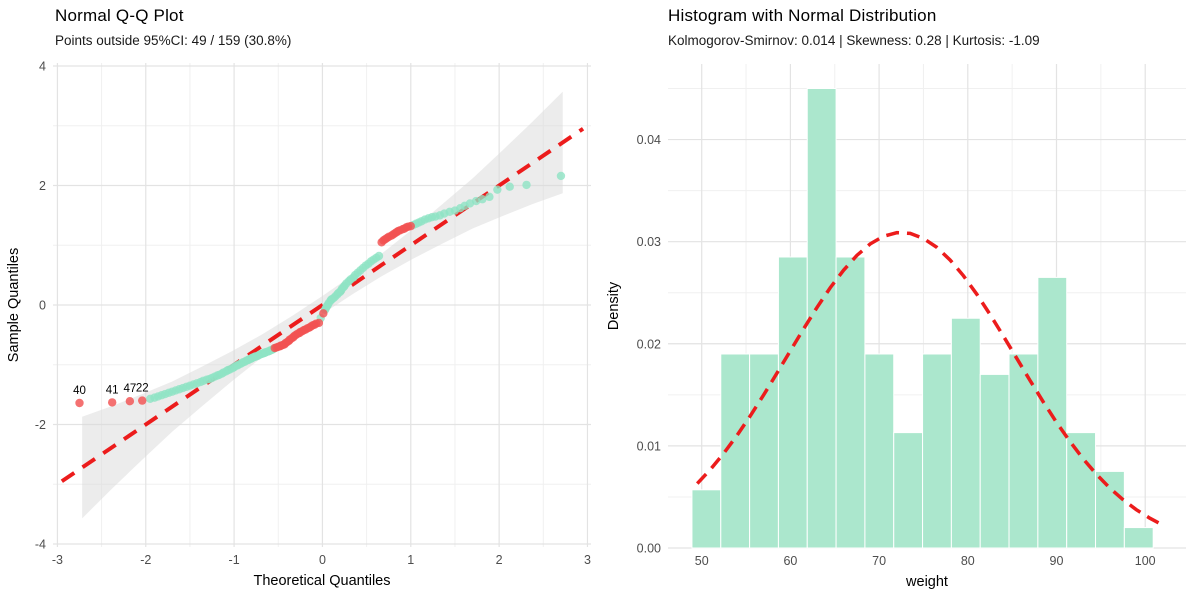  What do you see at coordinates (587, 560) in the screenshot?
I see `x-tick-label: 3` at bounding box center [587, 560].